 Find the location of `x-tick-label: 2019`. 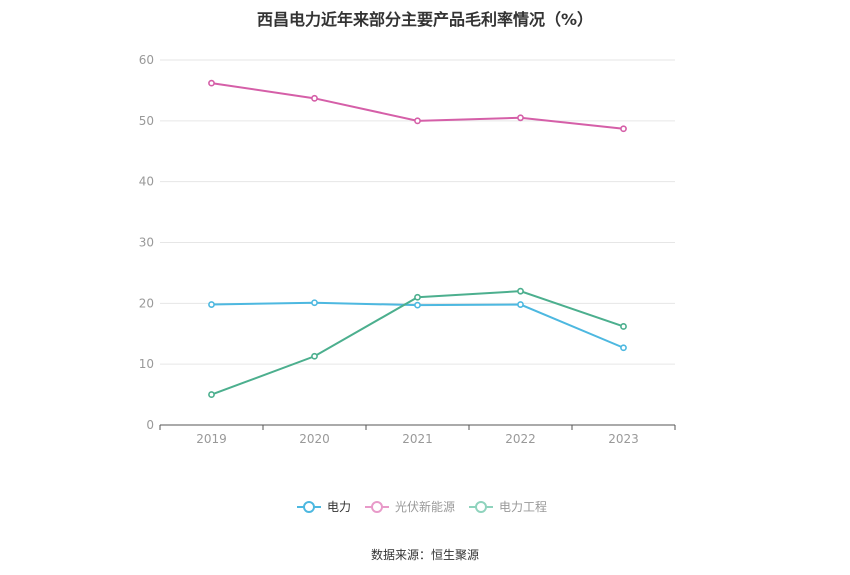

x-tick-label: 2019 is located at coordinates (211, 439).